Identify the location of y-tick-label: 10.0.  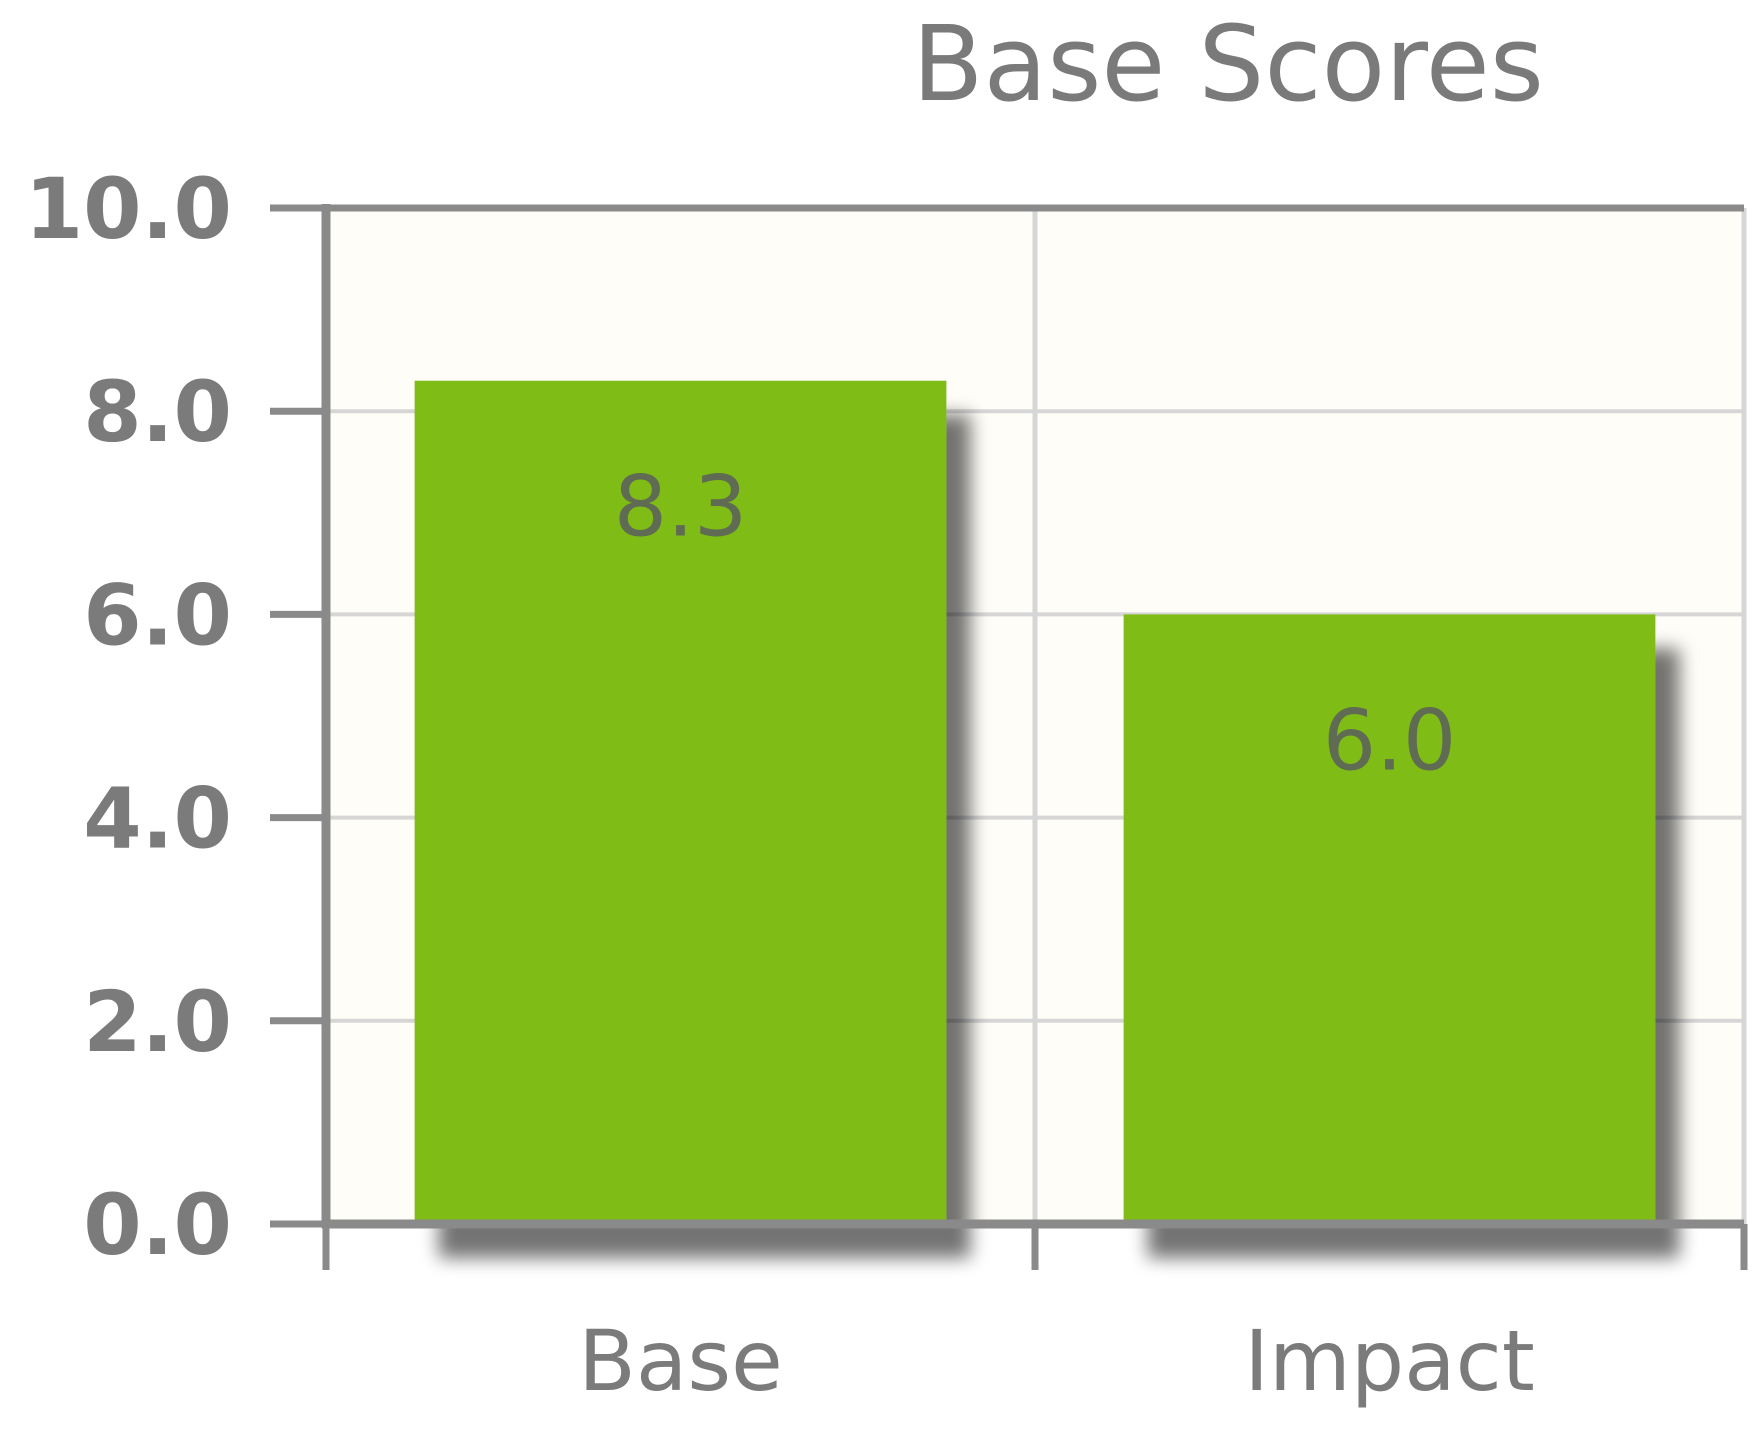
(128, 209).